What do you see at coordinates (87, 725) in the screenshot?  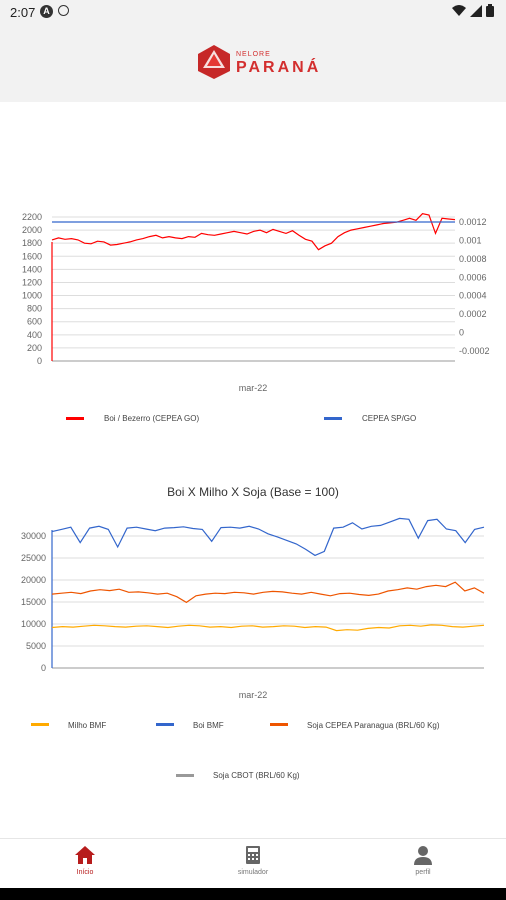 I see `legend-label-milho: Milho BMF` at bounding box center [87, 725].